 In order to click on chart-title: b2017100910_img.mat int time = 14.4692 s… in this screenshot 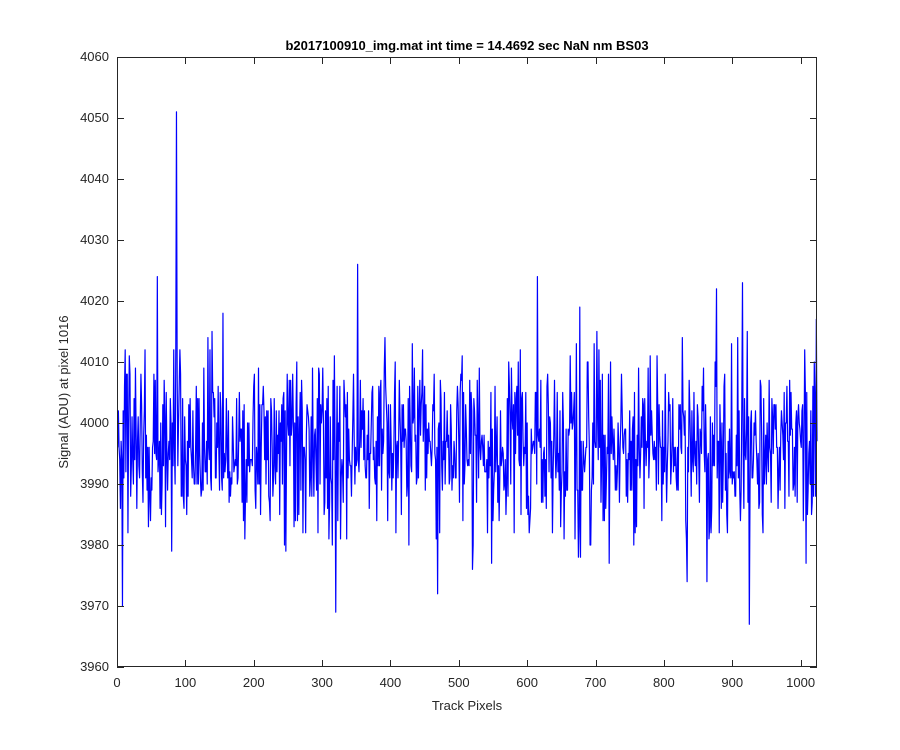, I will do `click(466, 45)`.